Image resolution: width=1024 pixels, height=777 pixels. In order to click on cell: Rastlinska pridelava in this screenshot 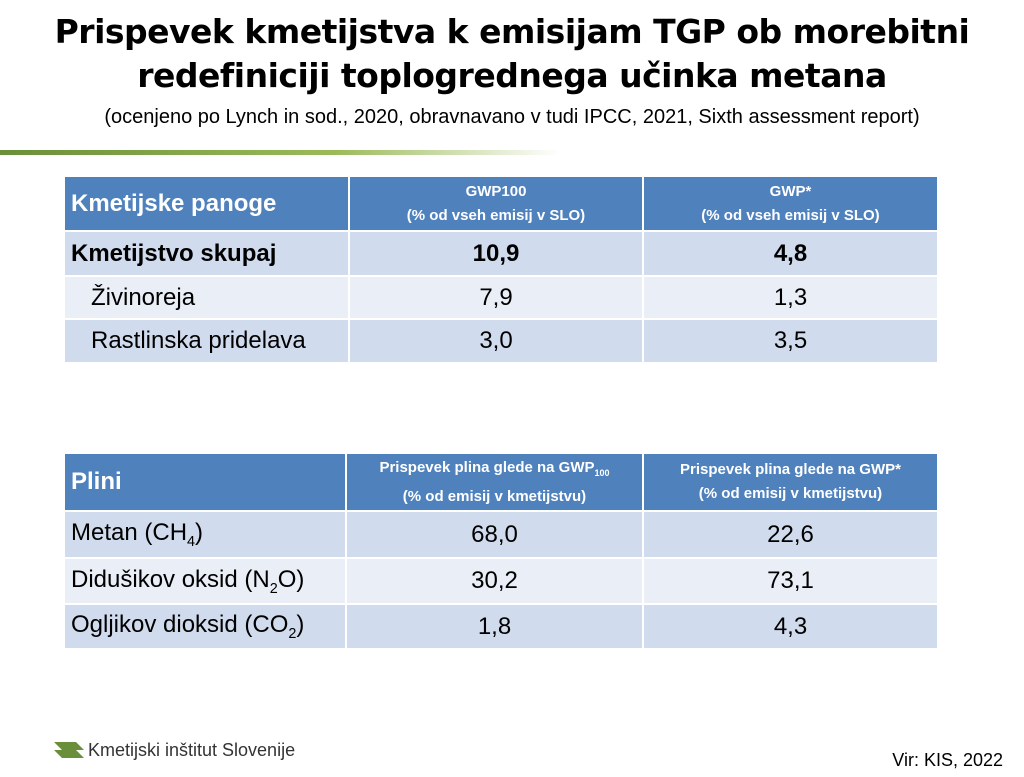, I will do `click(206, 341)`.